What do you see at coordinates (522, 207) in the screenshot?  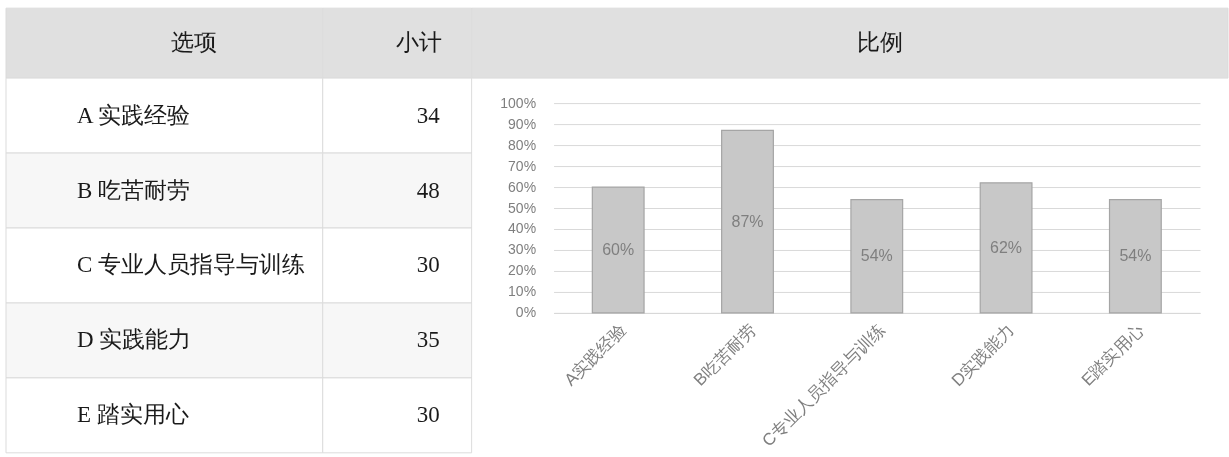 I see `y-tick-label: 50%` at bounding box center [522, 207].